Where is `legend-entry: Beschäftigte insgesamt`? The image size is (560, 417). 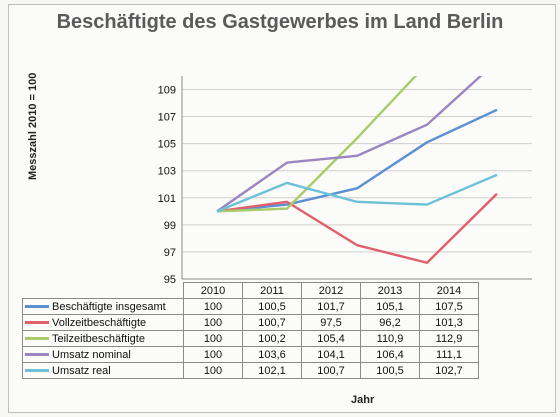
legend-entry: Beschäftigte insgesamt is located at coordinates (103, 306).